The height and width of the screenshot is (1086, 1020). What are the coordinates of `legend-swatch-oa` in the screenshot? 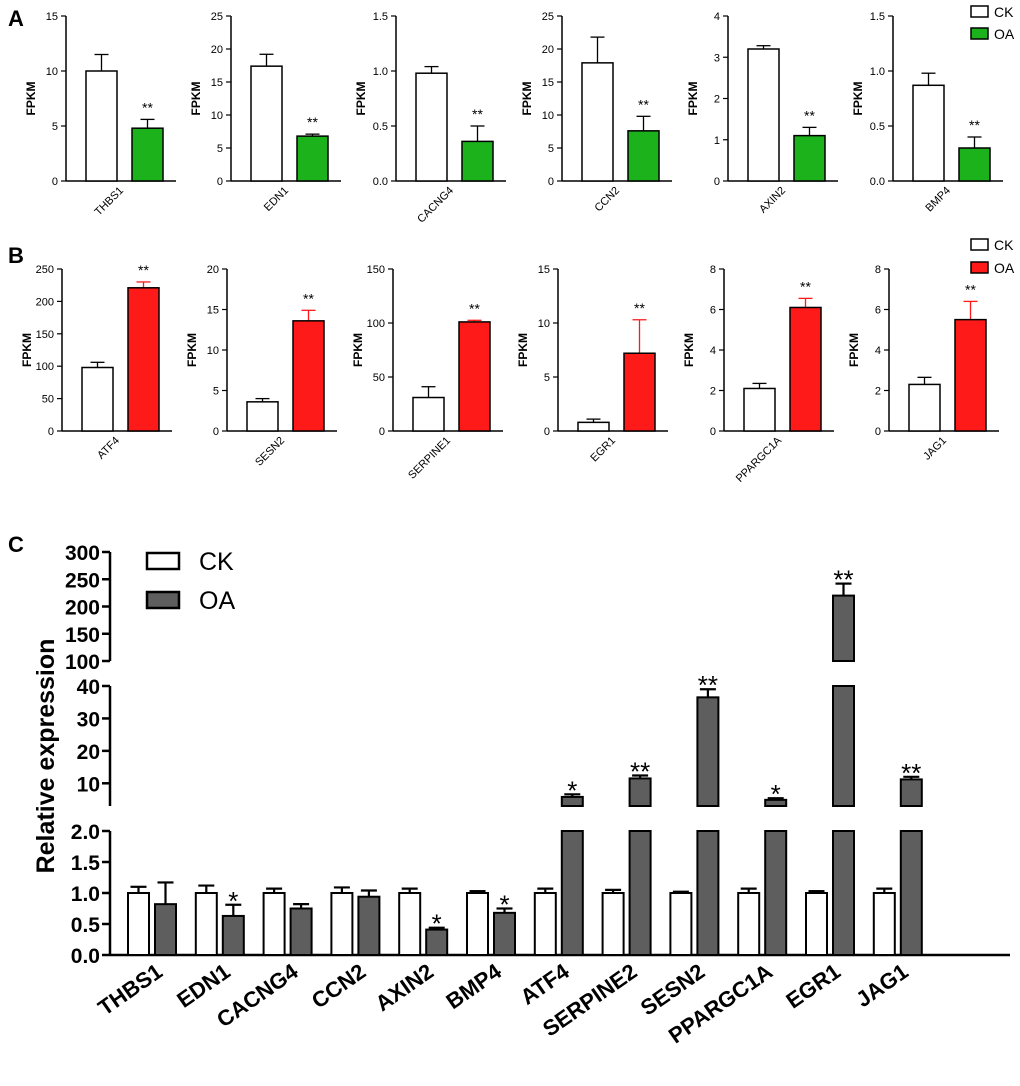 It's located at (163, 600).